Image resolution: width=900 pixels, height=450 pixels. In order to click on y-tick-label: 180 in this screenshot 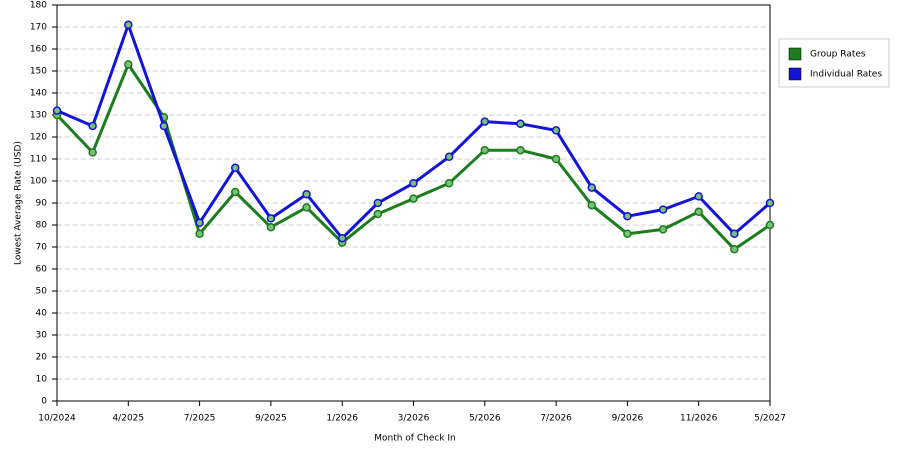, I will do `click(38, 6)`.